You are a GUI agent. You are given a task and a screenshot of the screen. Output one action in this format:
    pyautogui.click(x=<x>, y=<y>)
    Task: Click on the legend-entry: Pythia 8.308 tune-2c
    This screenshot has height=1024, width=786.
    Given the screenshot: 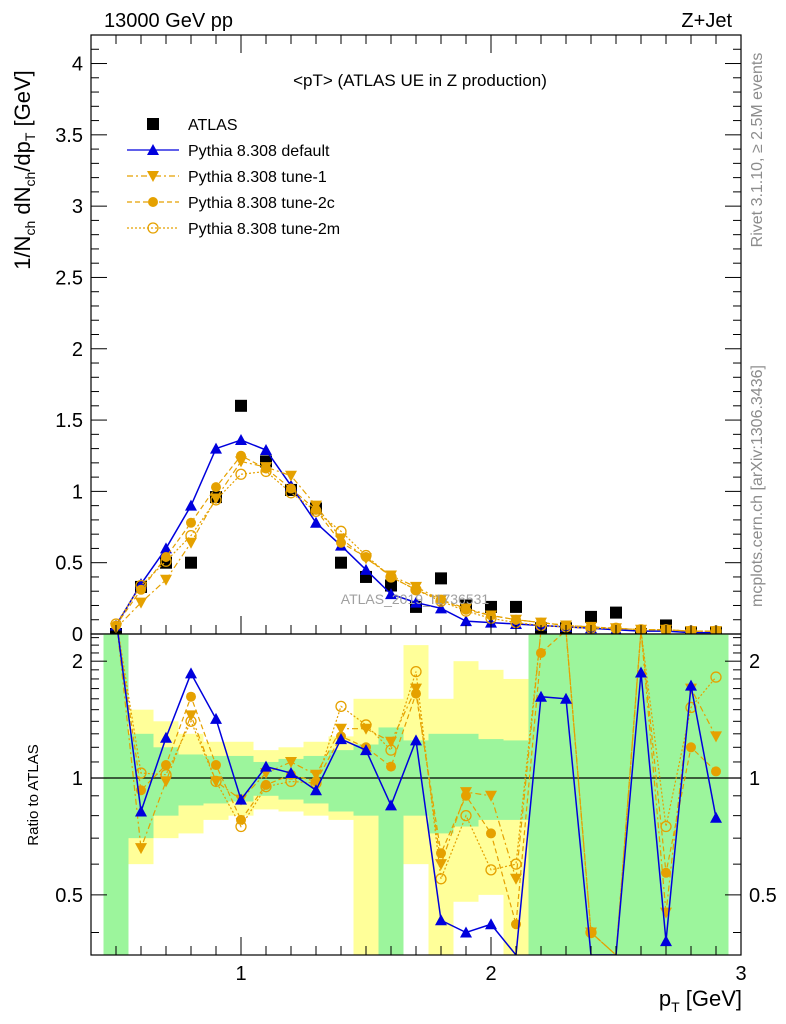 What is the action you would take?
    pyautogui.click(x=231, y=203)
    